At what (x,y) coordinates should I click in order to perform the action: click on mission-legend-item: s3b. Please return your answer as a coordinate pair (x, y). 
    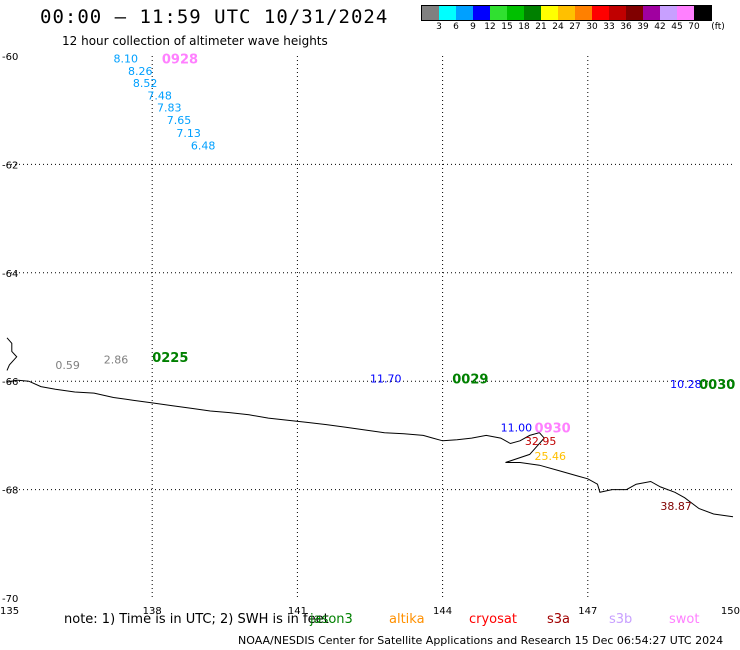
    Looking at the image, I should click on (621, 619).